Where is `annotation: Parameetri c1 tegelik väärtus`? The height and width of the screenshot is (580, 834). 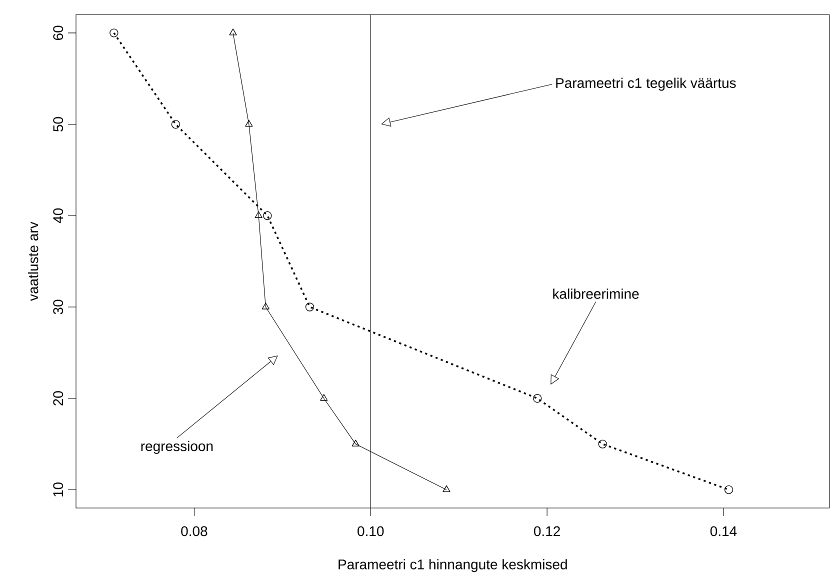
annotation: Parameetri c1 tegelik väärtus is located at coordinates (646, 84).